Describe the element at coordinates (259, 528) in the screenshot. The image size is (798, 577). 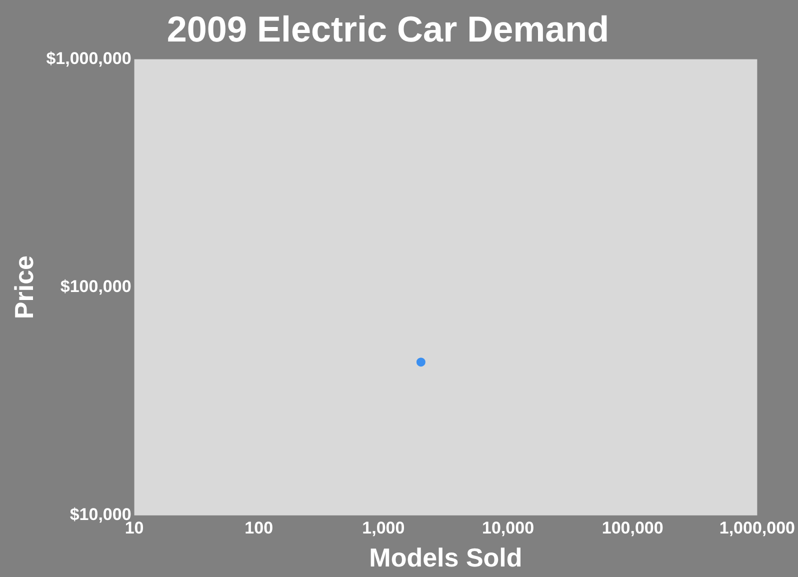
I see `x-tick-label: 100` at that location.